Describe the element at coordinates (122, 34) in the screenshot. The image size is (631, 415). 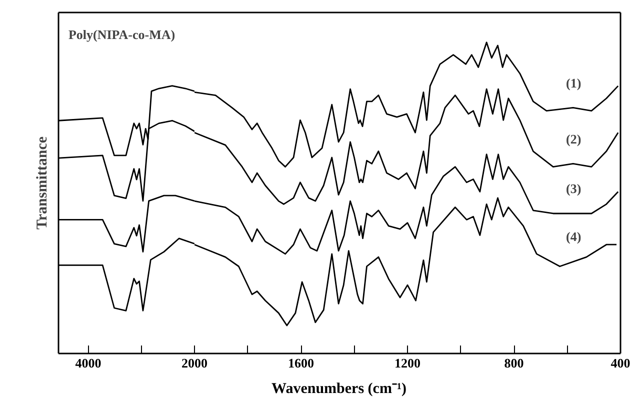
I see `chart-title: Poly(NIPA-co-MA)` at that location.